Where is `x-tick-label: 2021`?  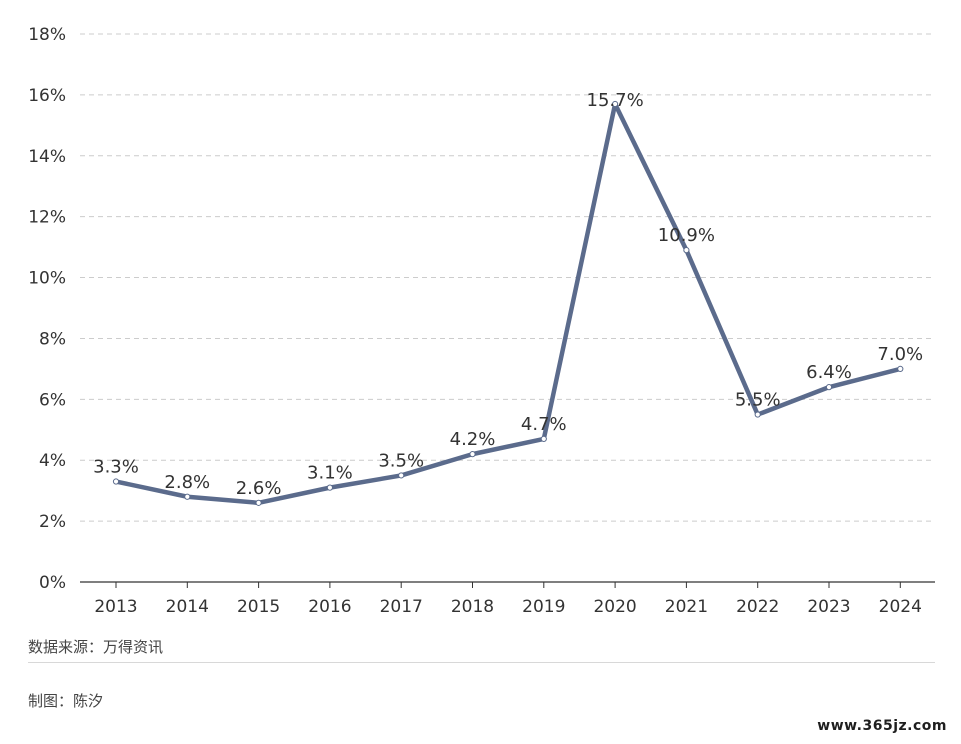
x-tick-label: 2021 is located at coordinates (686, 607).